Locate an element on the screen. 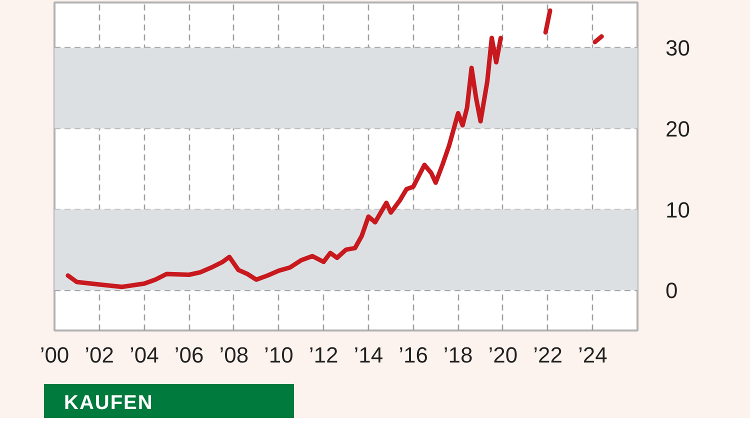 This screenshot has height=421, width=750. x-tick-label: ’12 is located at coordinates (323, 355).